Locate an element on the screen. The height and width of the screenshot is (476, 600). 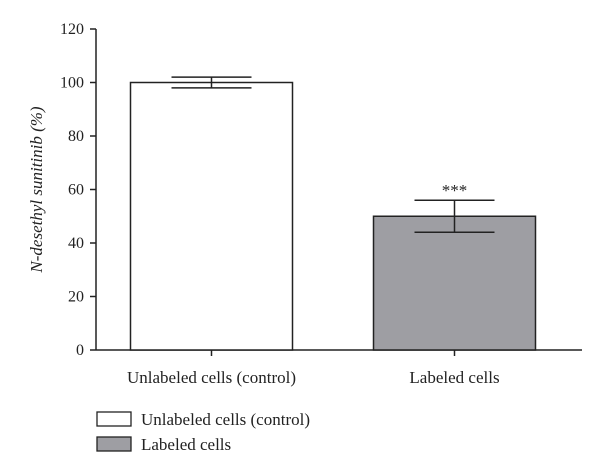
significance-annotation: *** is located at coordinates (455, 190).